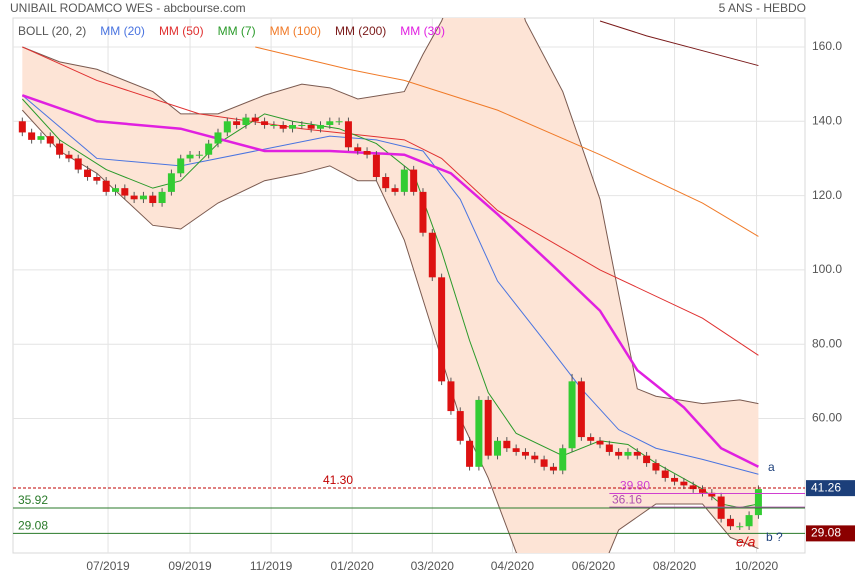 Image resolution: width=855 pixels, height=580 pixels. Describe the element at coordinates (360, 31) in the screenshot. I see `legend-entry: MM (200)` at that location.